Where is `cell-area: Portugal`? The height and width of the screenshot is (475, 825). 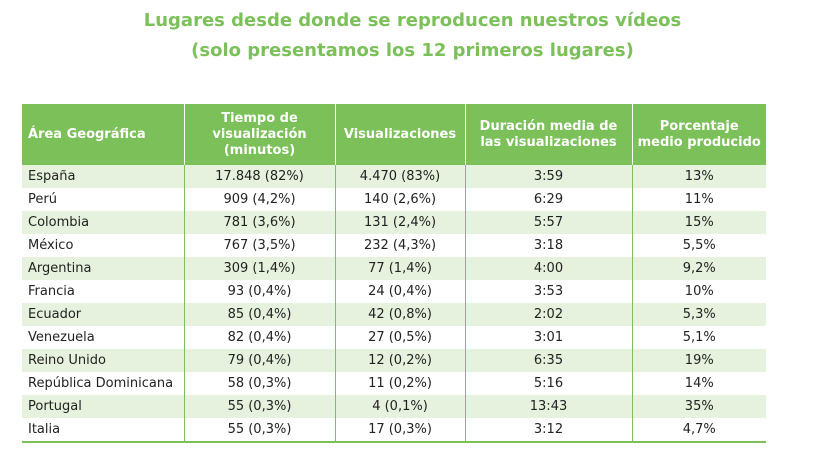 cell-area: Portugal is located at coordinates (103, 406).